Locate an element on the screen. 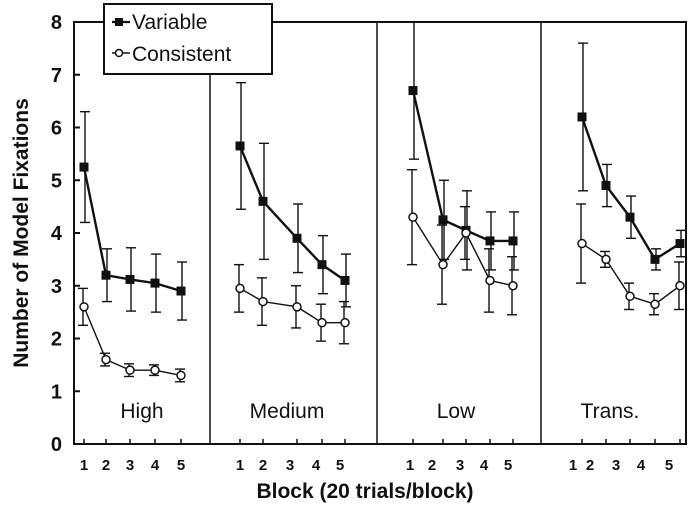 This screenshot has height=507, width=696. y-axis-title: Number of Model Fixations is located at coordinates (21, 233).